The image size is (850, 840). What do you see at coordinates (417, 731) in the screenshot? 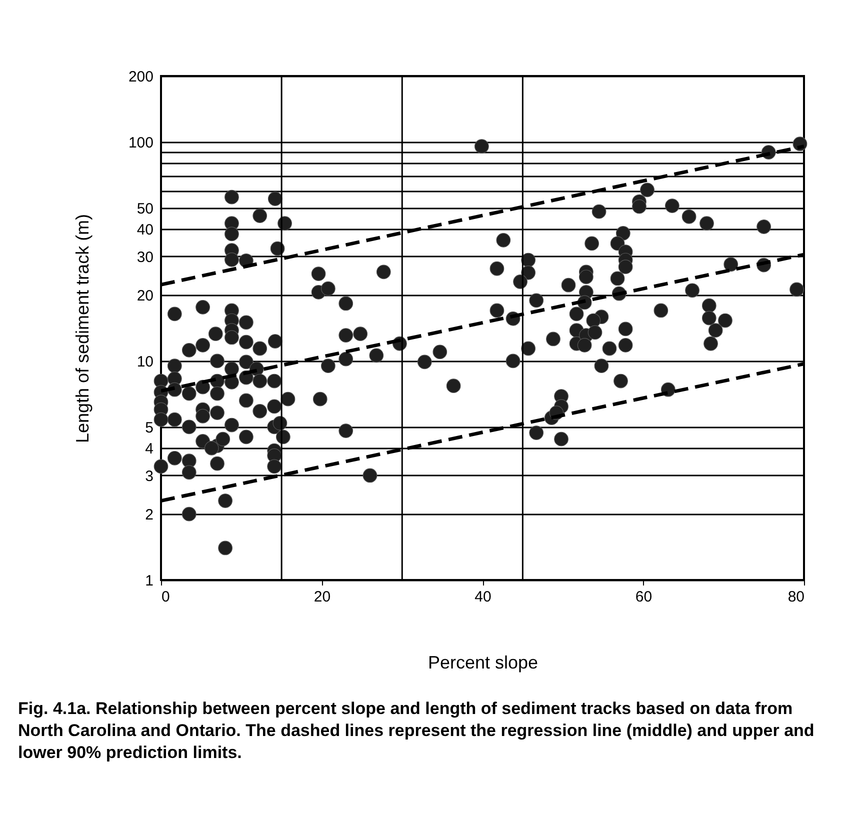
I see `caption: Fig. 4.1a. Relationship between percent slope and length of sediment tracks based on data from North Carolina and Ontario. The dashed lines represent the regression line (middle) and upper and lower 90% prediction limits.` at bounding box center [417, 731].